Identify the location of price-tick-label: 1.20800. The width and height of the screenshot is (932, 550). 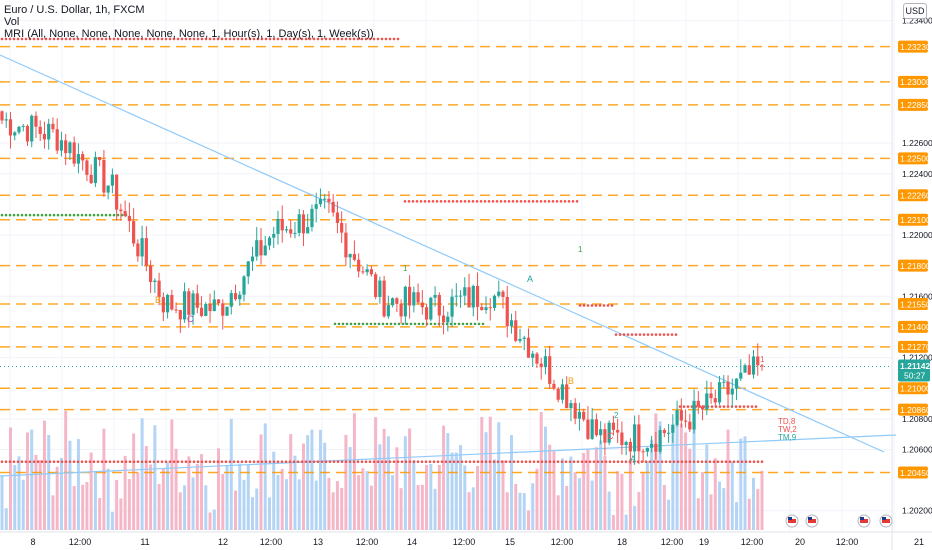
(917, 419).